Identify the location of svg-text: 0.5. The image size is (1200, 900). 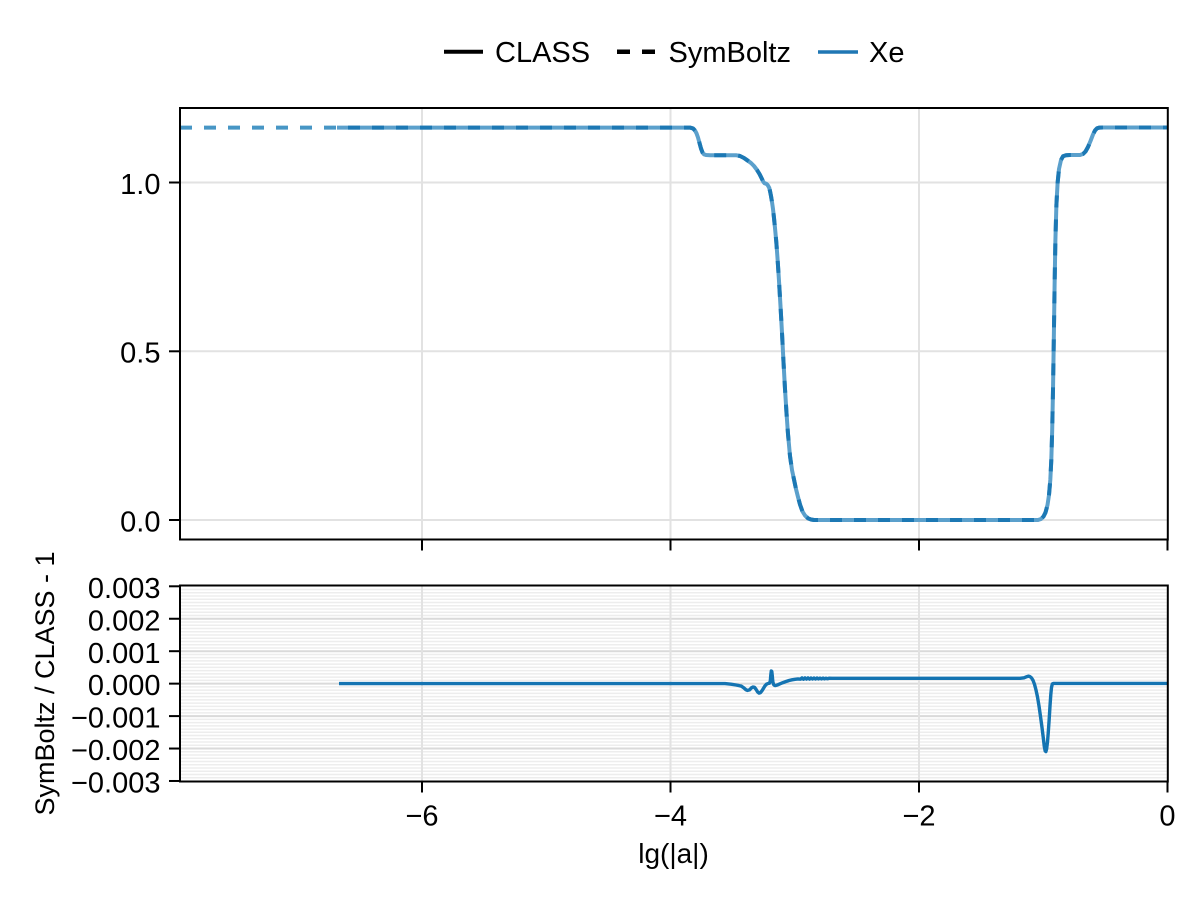
(140, 354).